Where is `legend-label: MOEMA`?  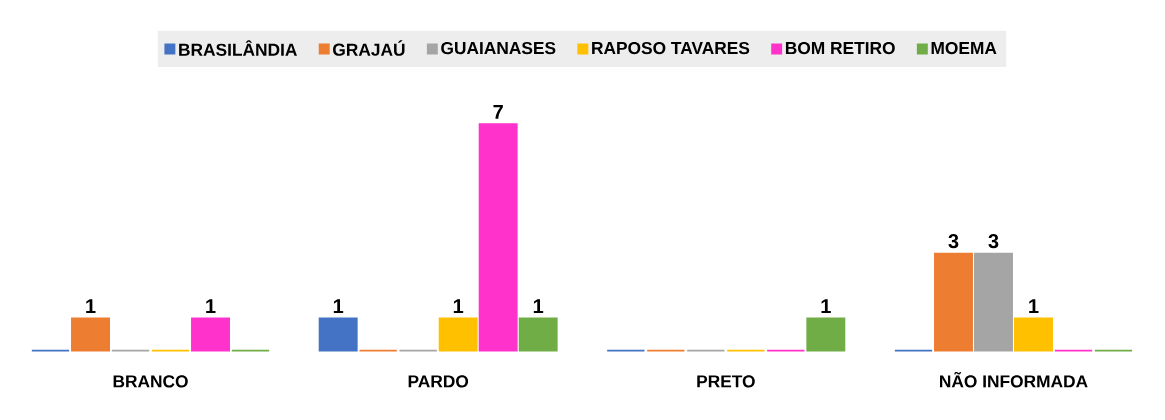 legend-label: MOEMA is located at coordinates (964, 48).